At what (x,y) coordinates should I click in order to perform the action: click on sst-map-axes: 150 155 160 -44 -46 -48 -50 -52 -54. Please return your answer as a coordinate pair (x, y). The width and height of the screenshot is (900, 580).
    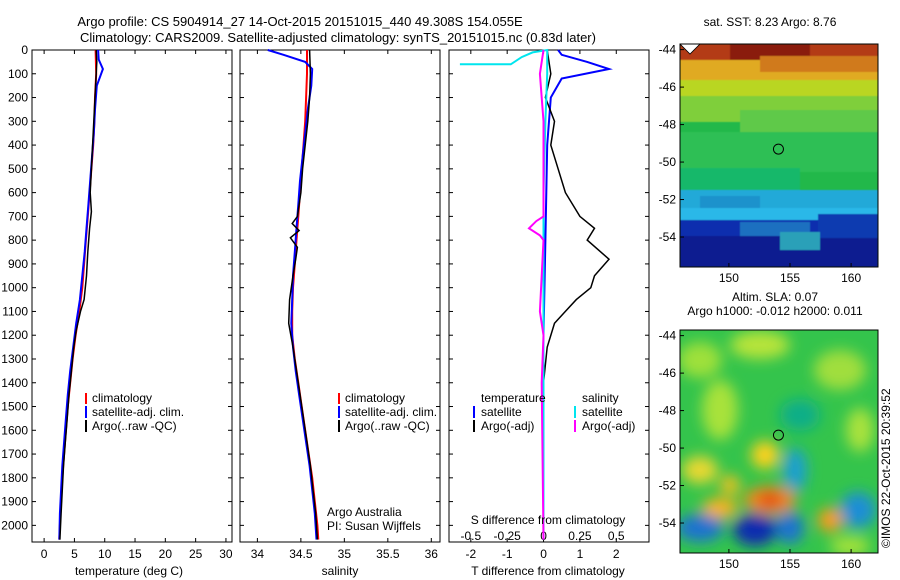
    Looking at the image, I should click on (760, 164).